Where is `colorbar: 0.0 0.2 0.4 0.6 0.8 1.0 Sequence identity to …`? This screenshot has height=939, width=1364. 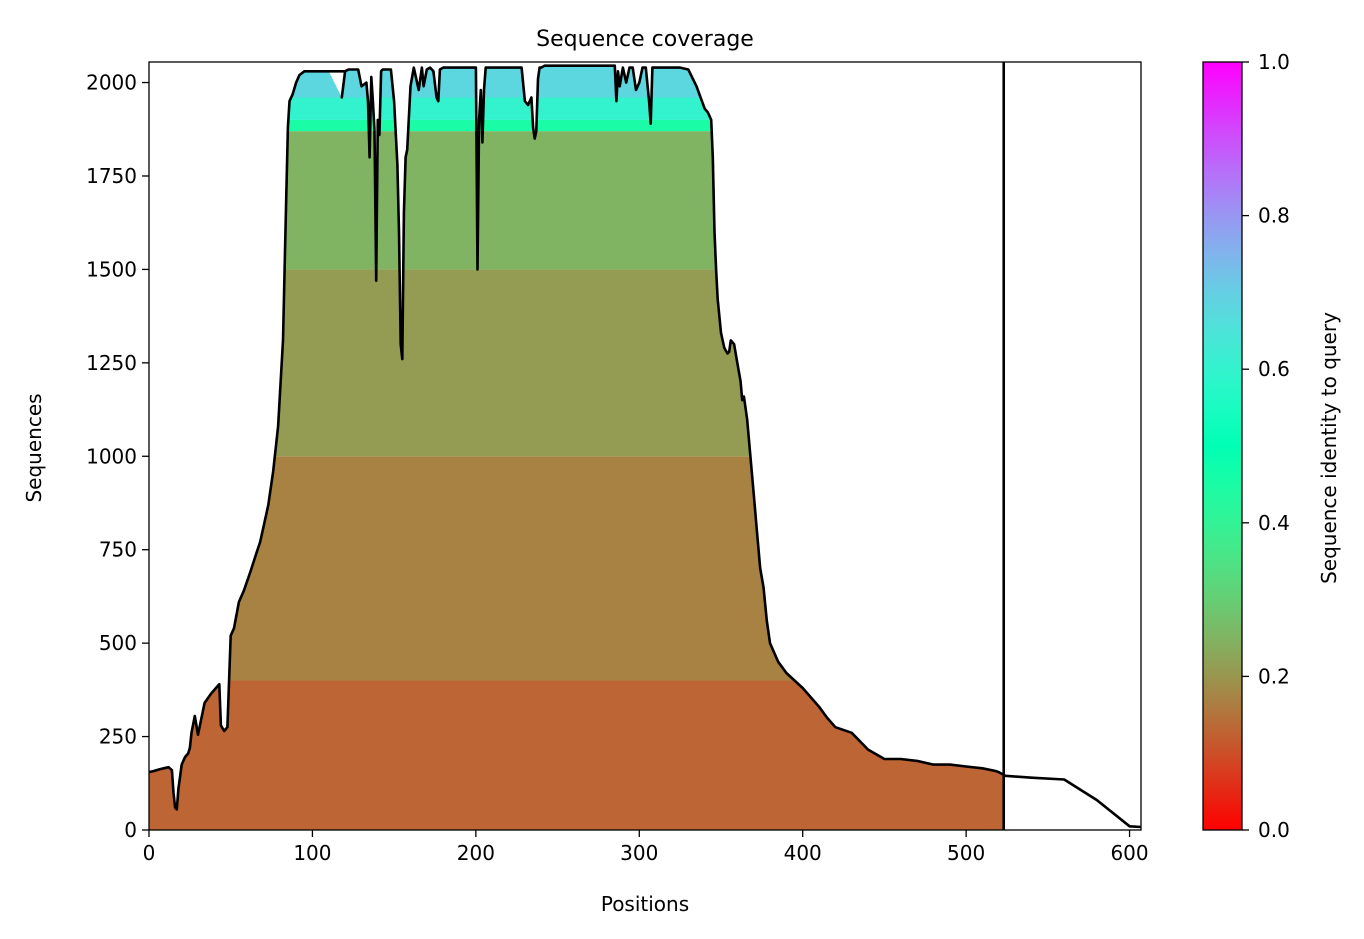
colorbar: 0.0 0.2 0.4 0.6 0.8 1.0 Sequence identity to … is located at coordinates (1271, 446).